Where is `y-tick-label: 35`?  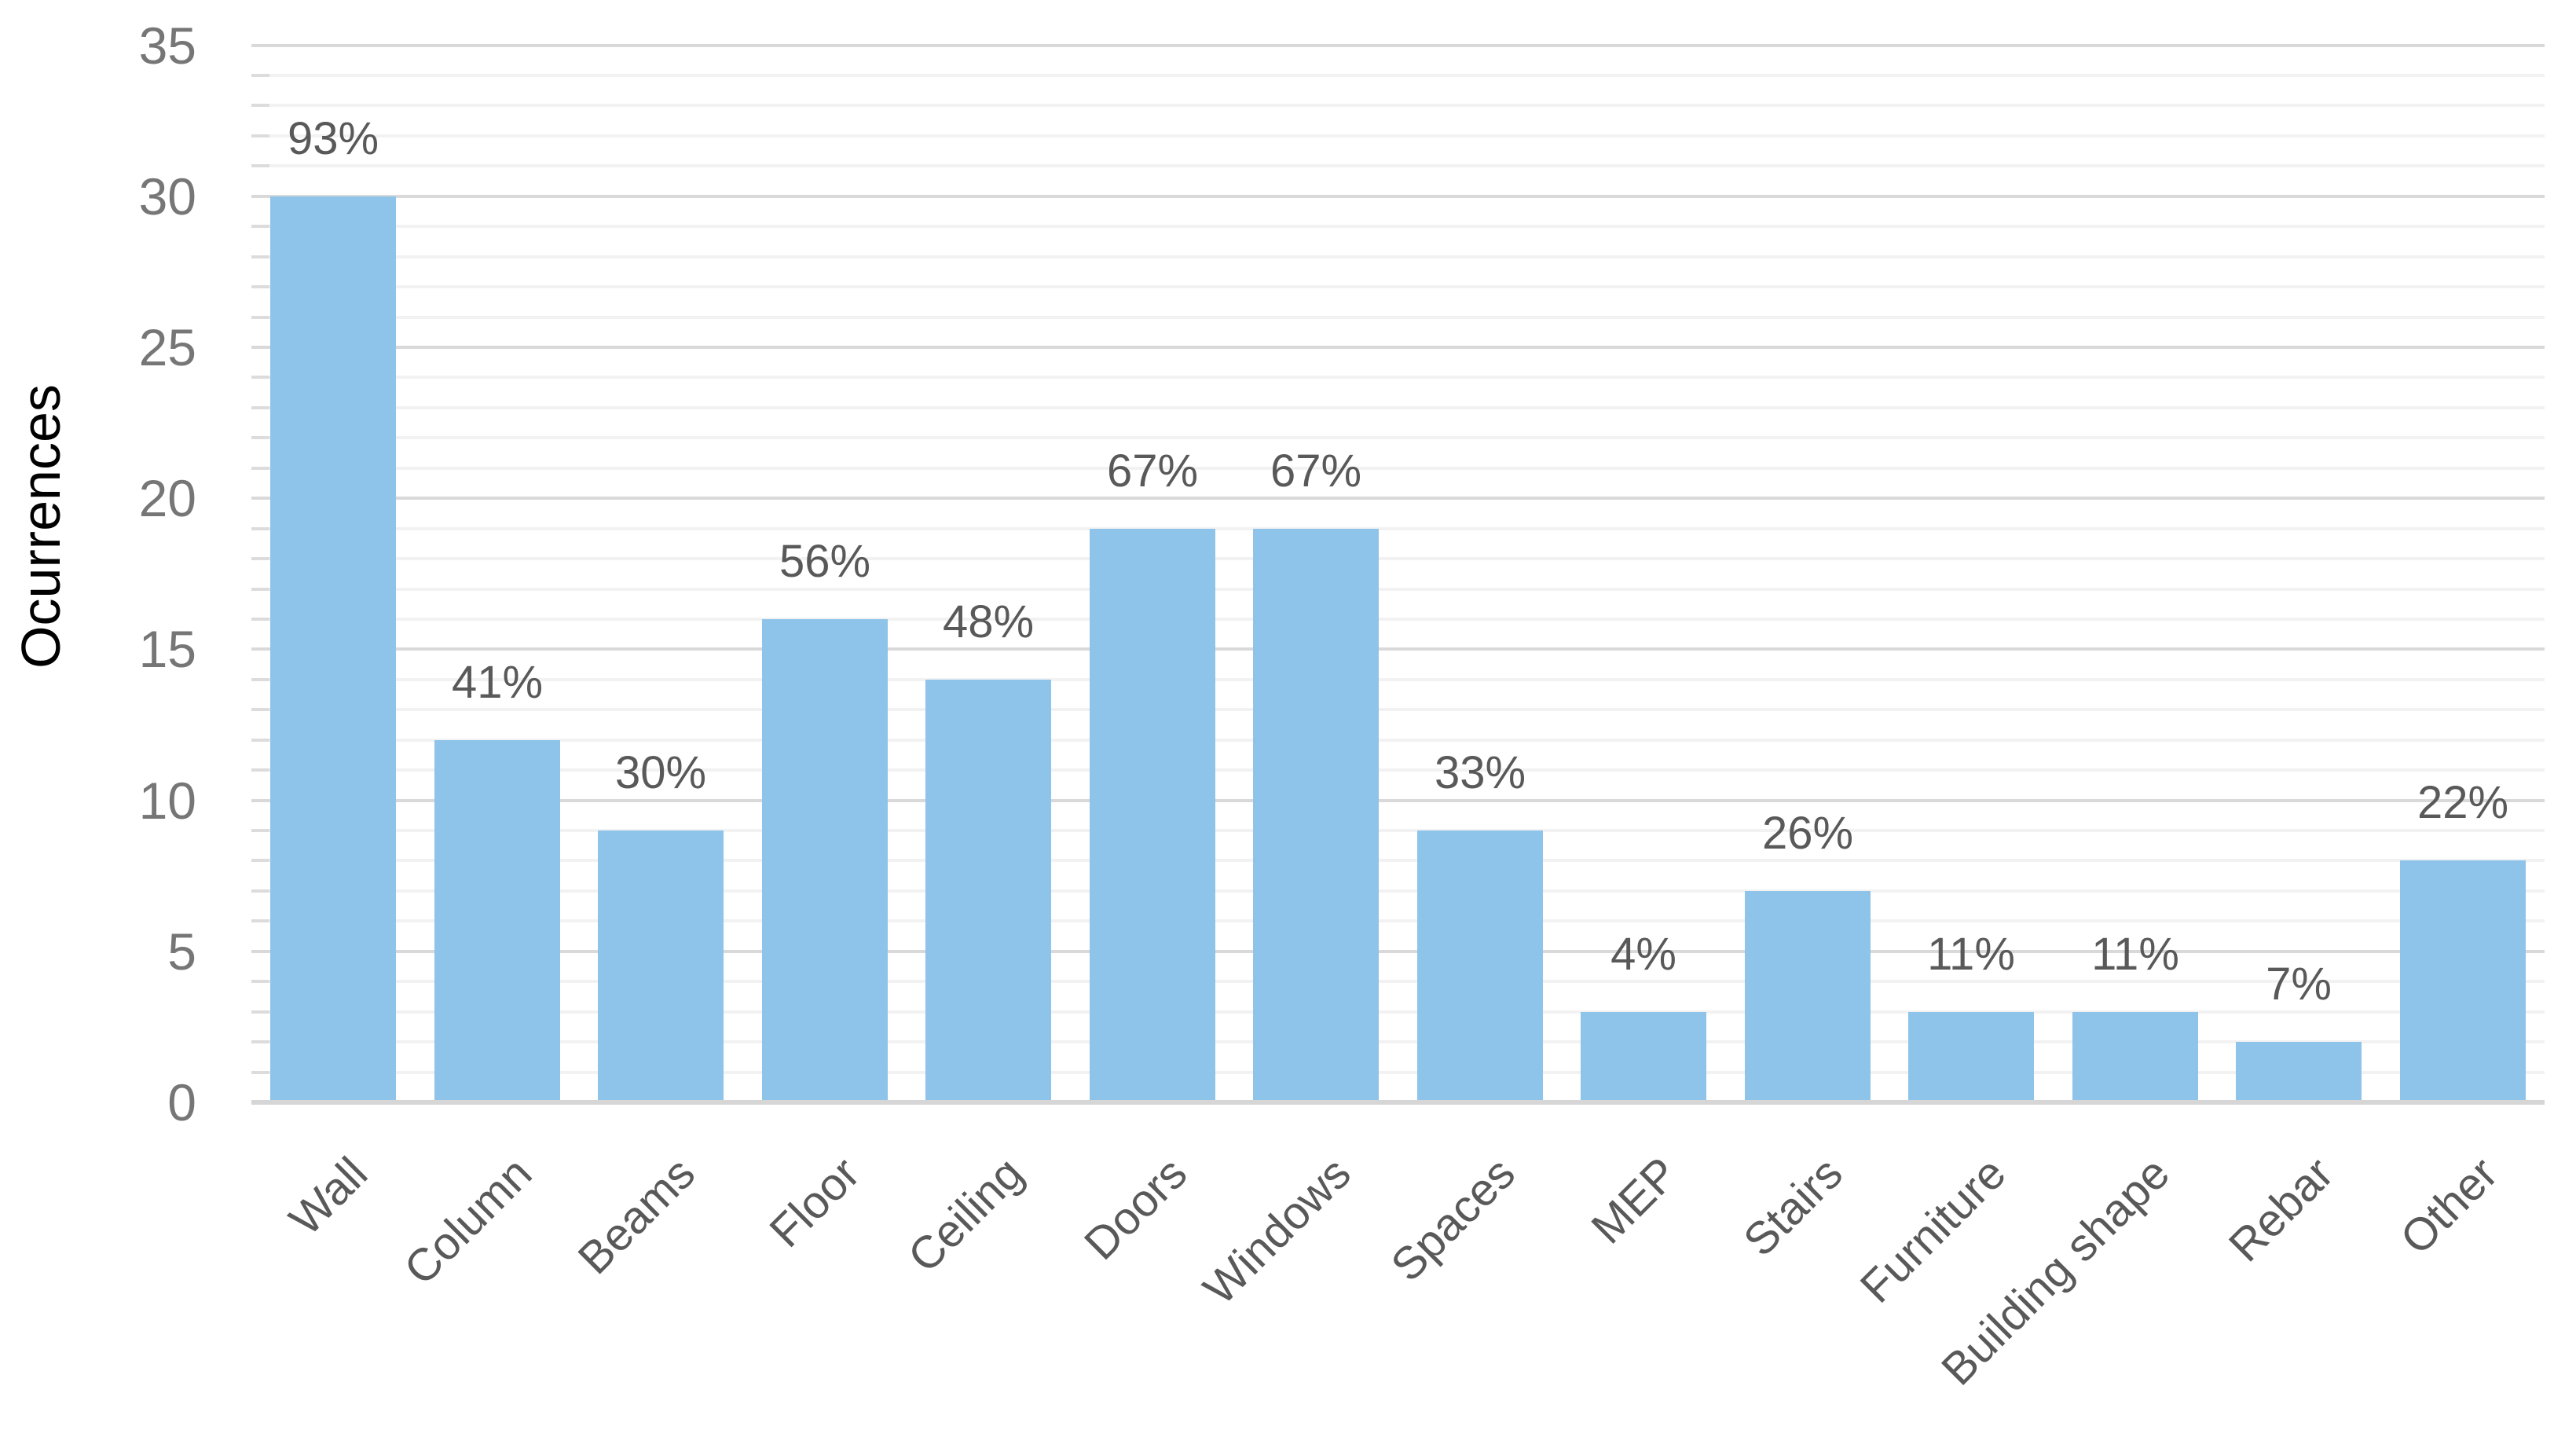 y-tick-label: 35 is located at coordinates (167, 45).